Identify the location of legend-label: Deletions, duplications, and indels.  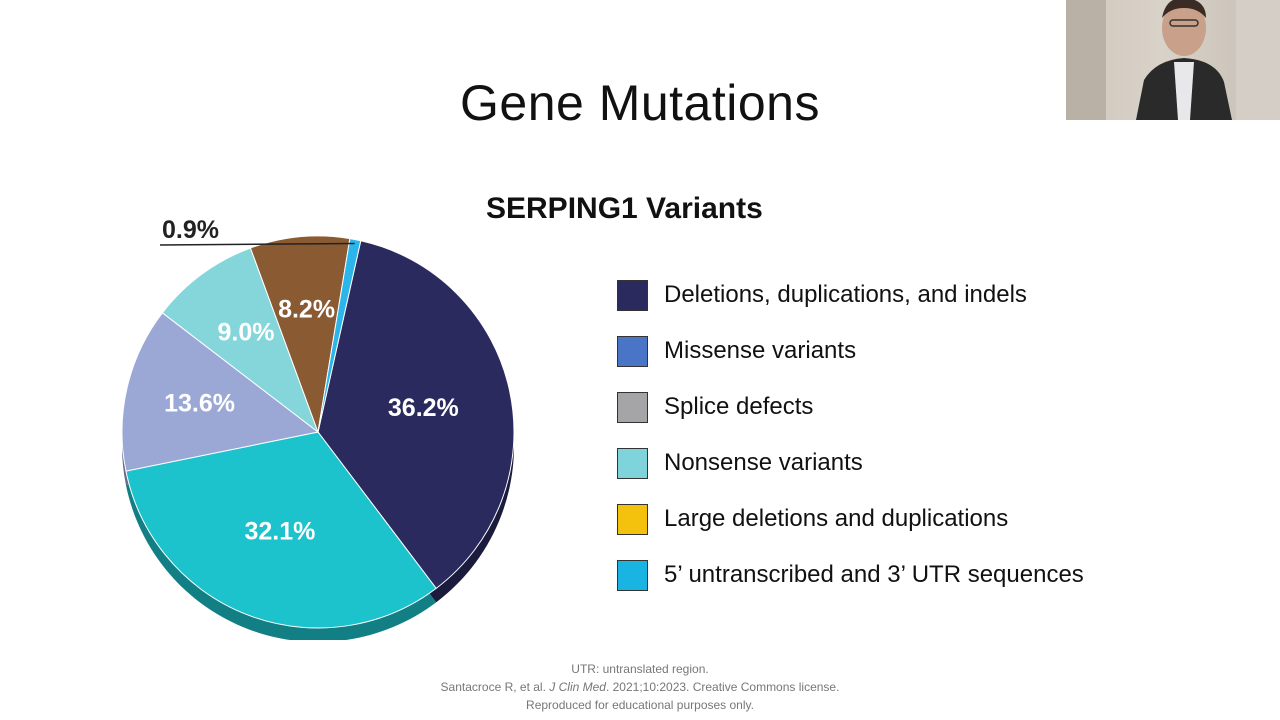
(845, 294).